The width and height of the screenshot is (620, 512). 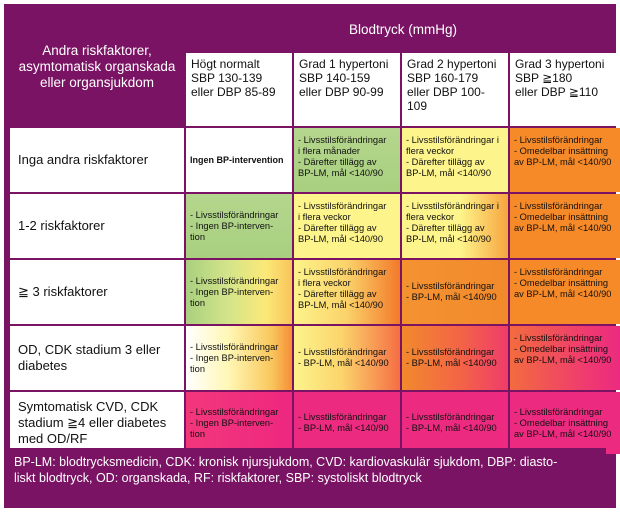 What do you see at coordinates (560, 64) in the screenshot?
I see `grade-title: Grad 3 hypertoni` at bounding box center [560, 64].